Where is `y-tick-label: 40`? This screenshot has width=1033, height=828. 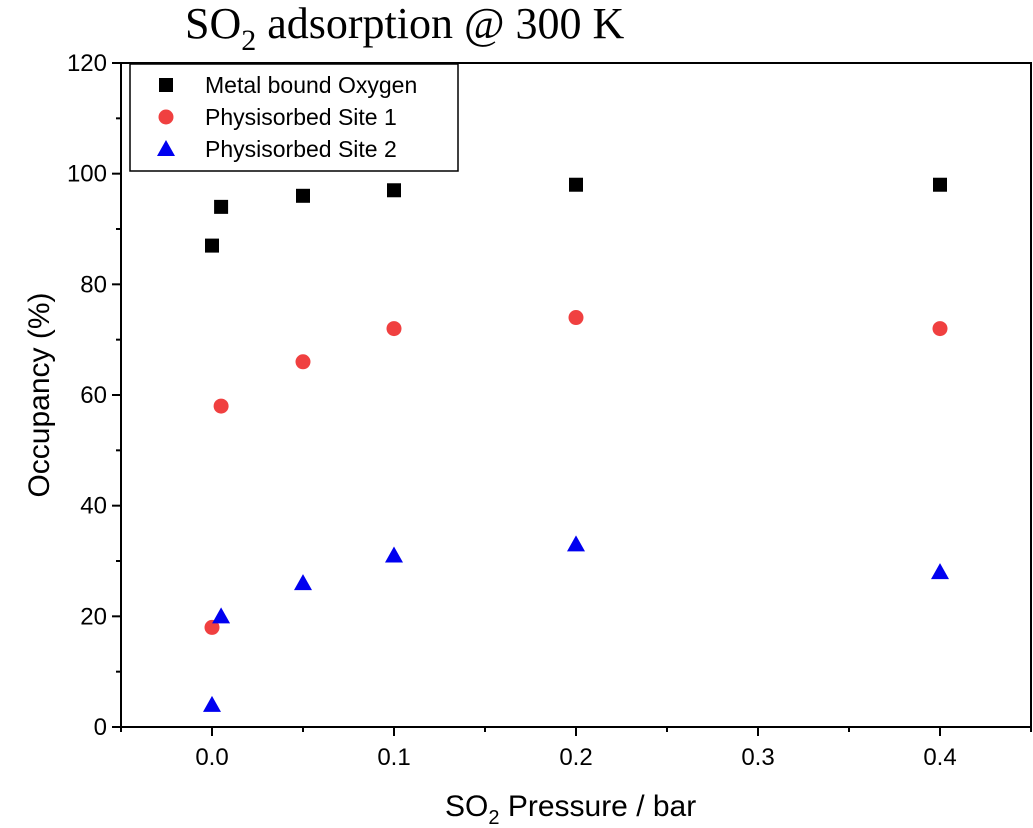
y-tick-label: 40 is located at coordinates (93, 506).